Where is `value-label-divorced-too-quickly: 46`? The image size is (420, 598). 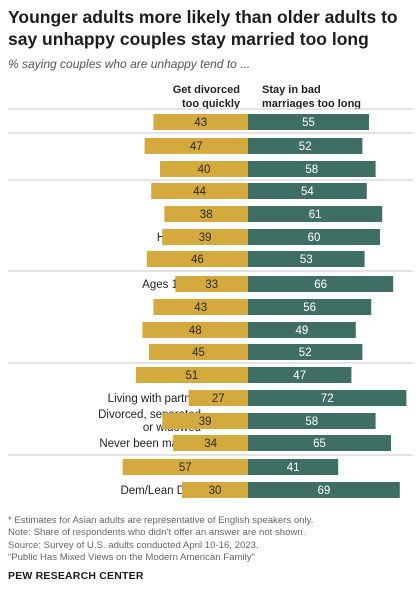
value-label-divorced-too-quickly: 46 is located at coordinates (197, 260).